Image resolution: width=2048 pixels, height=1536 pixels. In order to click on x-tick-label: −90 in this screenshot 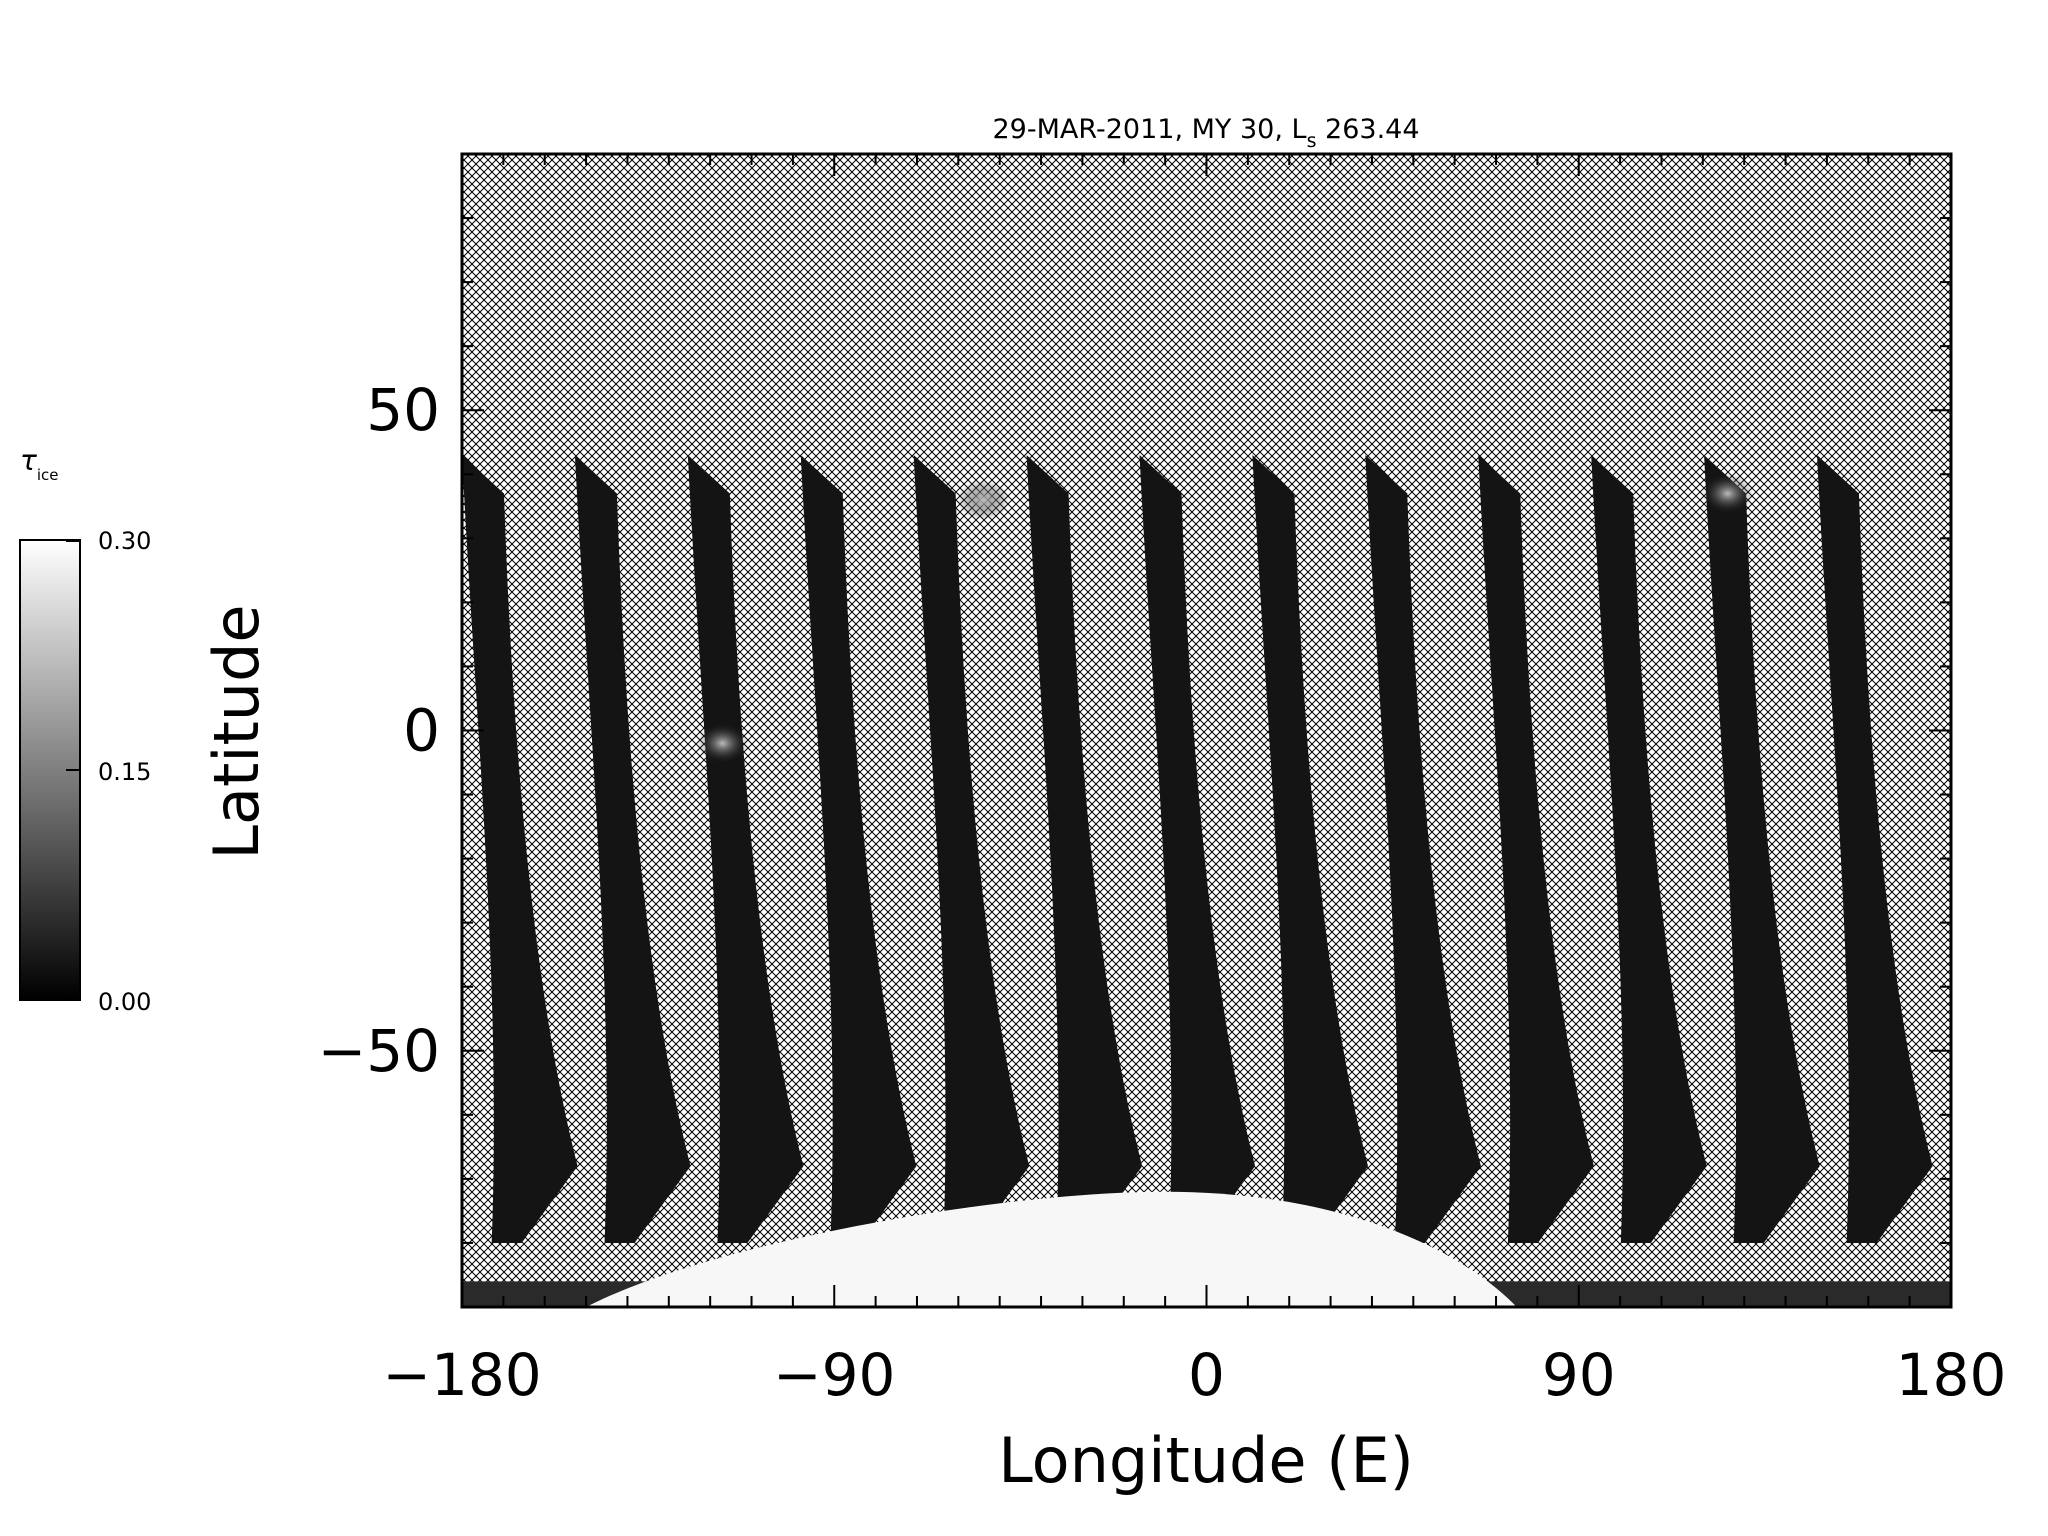, I will do `click(834, 1375)`.